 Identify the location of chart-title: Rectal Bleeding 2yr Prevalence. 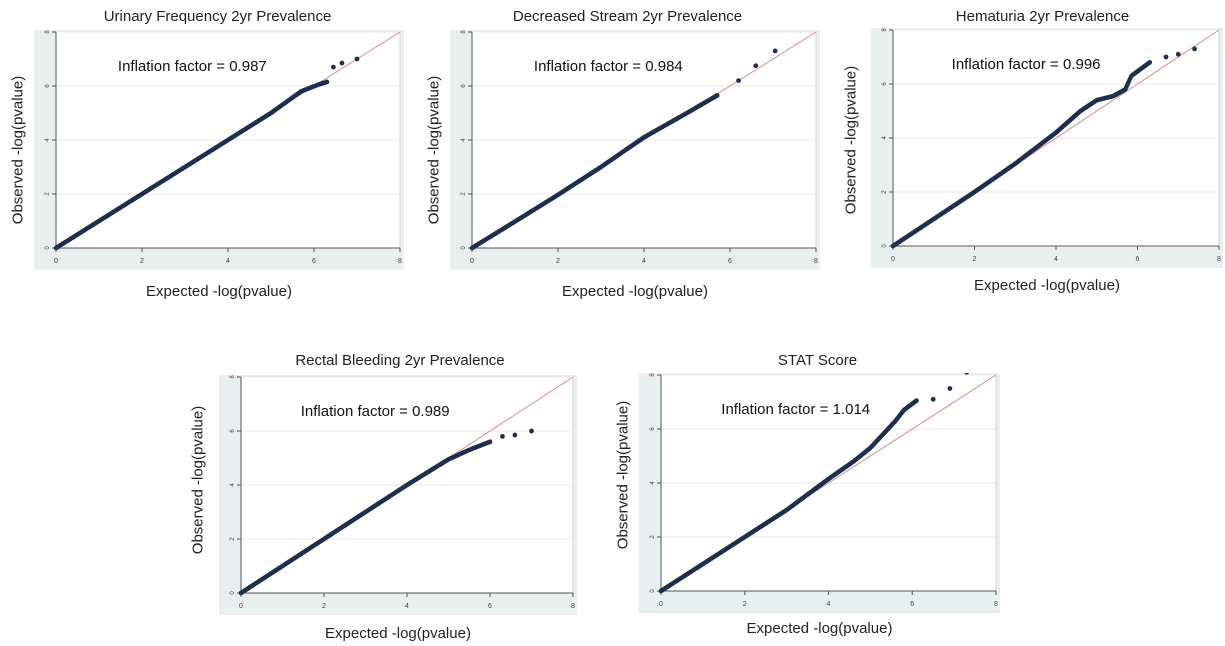
(400, 360).